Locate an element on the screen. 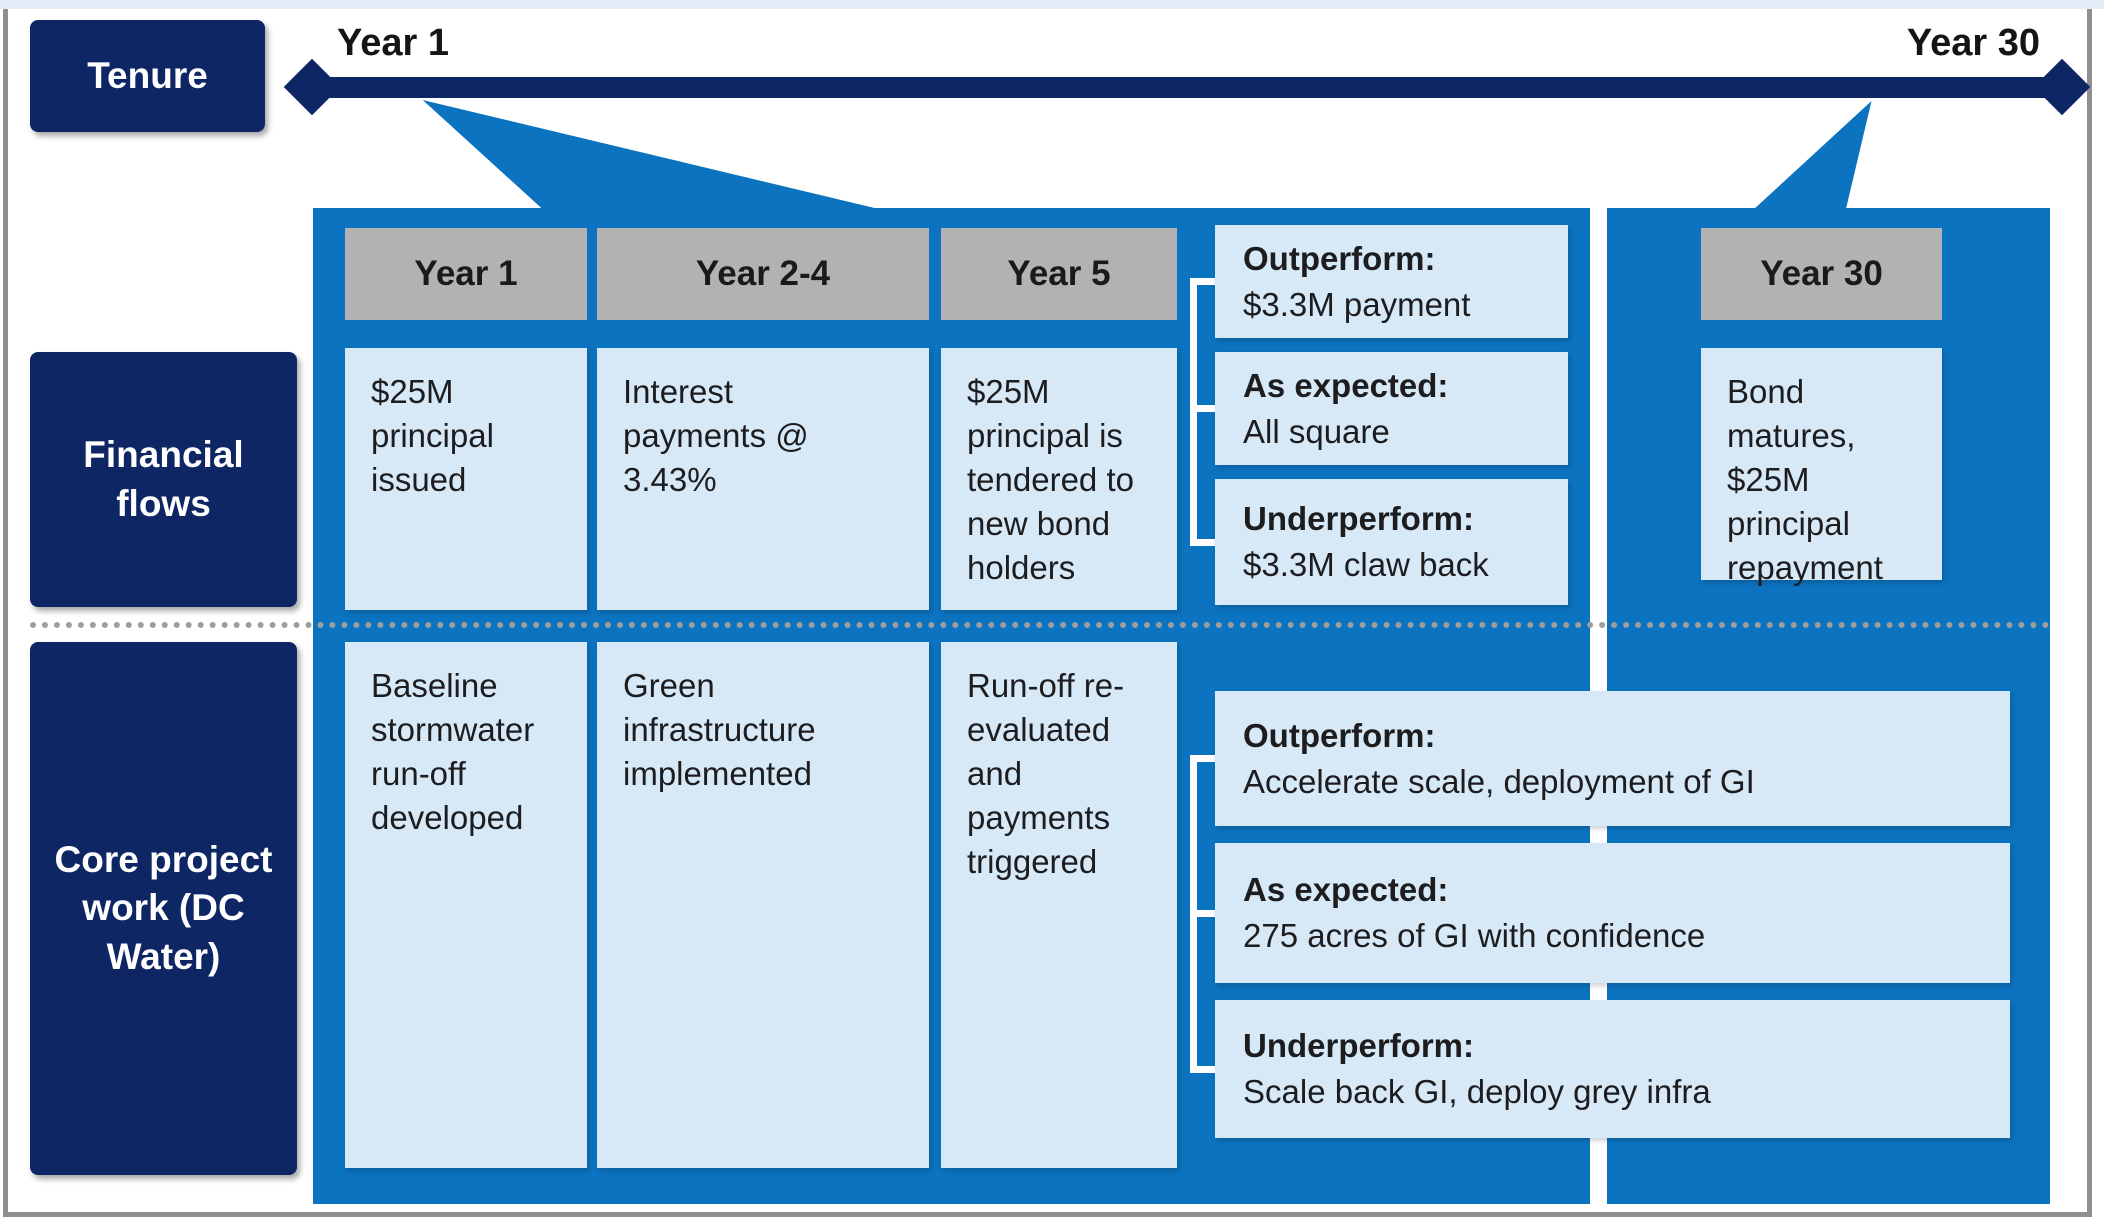  core-cell-year1: Baseline stormwater run-off developed is located at coordinates (466, 905).